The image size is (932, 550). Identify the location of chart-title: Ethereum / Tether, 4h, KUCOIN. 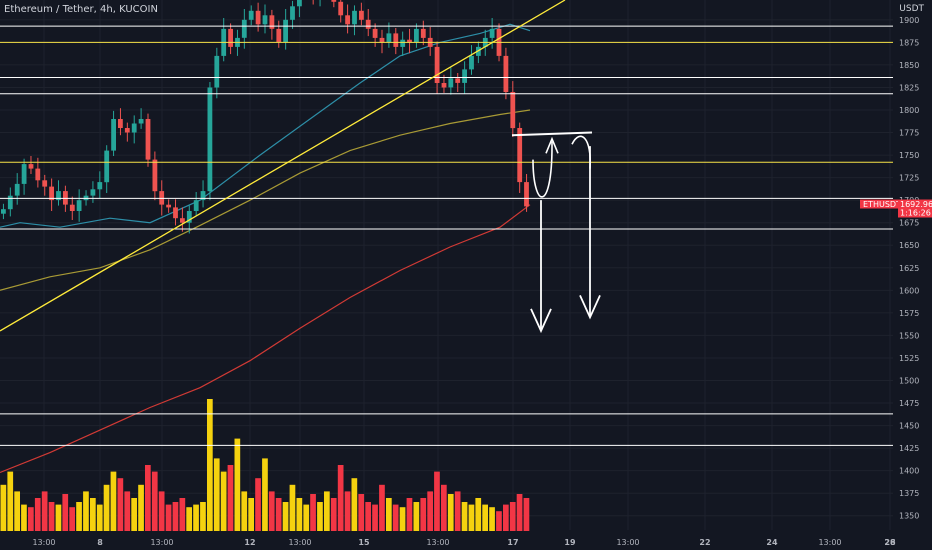
(81, 9).